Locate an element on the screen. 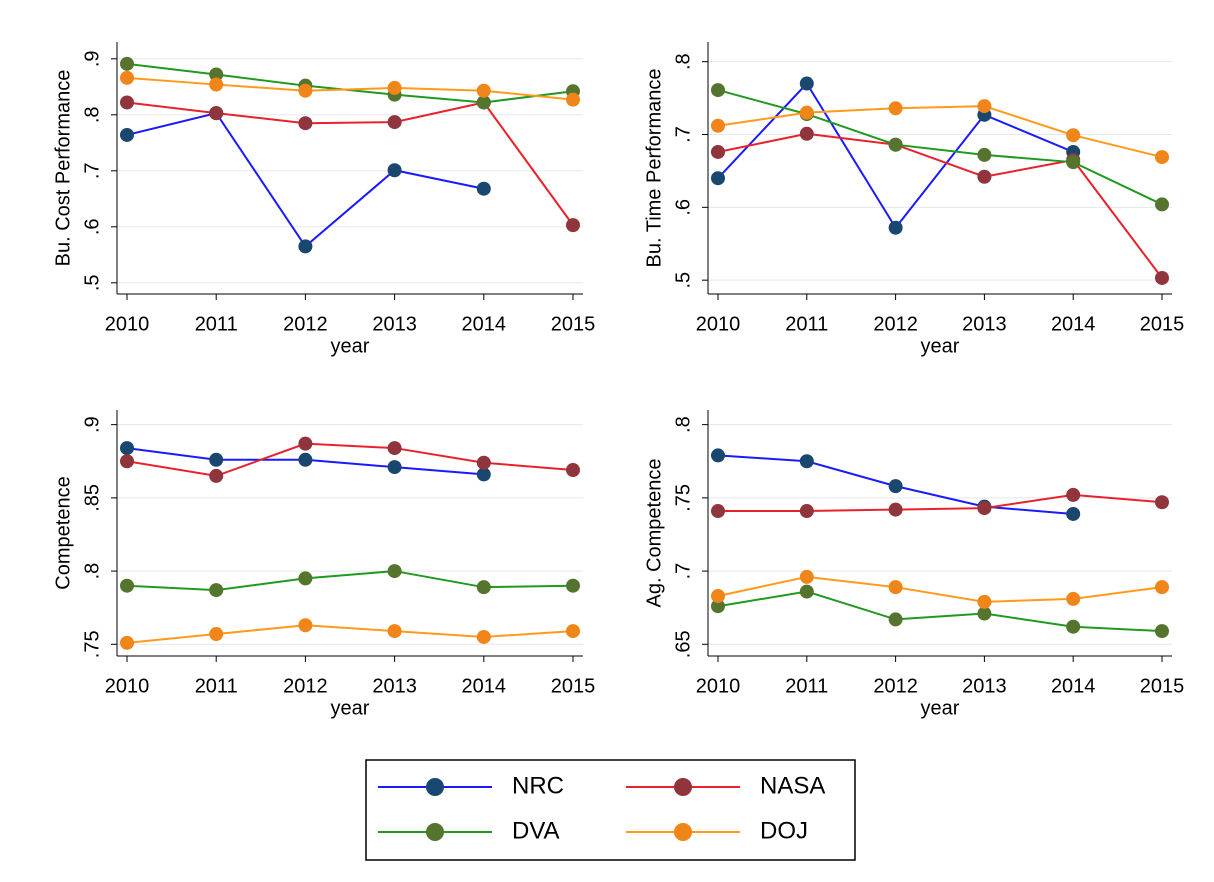 The width and height of the screenshot is (1214, 882). y-tick-label: .65 is located at coordinates (683, 644).